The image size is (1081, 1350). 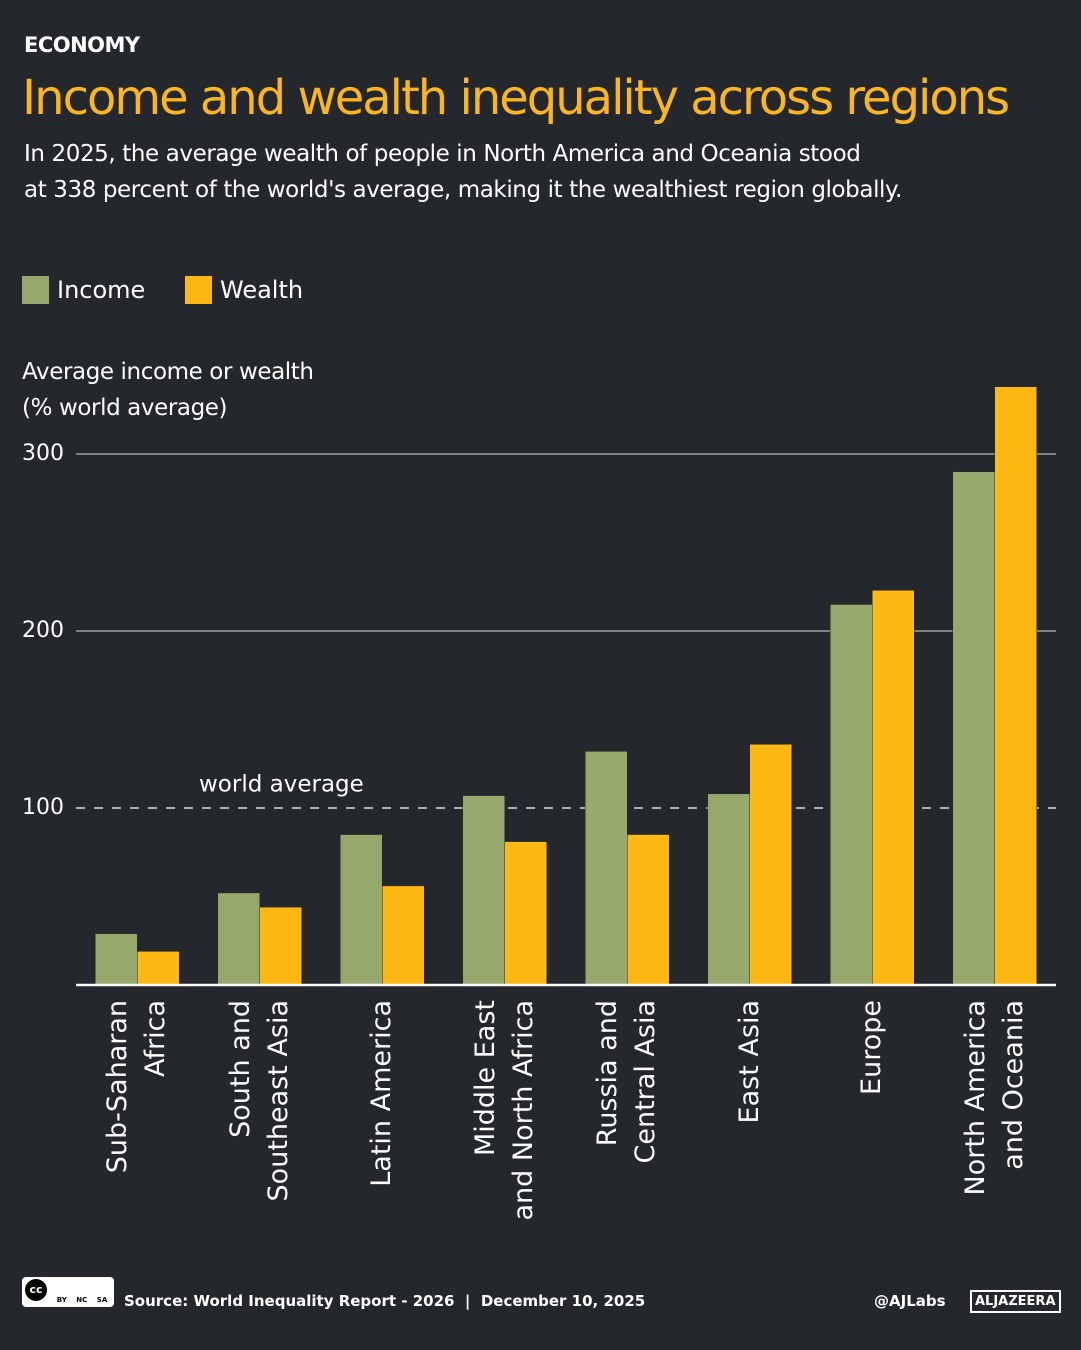 I want to click on x-tick-label: East Asia, so click(x=749, y=1062).